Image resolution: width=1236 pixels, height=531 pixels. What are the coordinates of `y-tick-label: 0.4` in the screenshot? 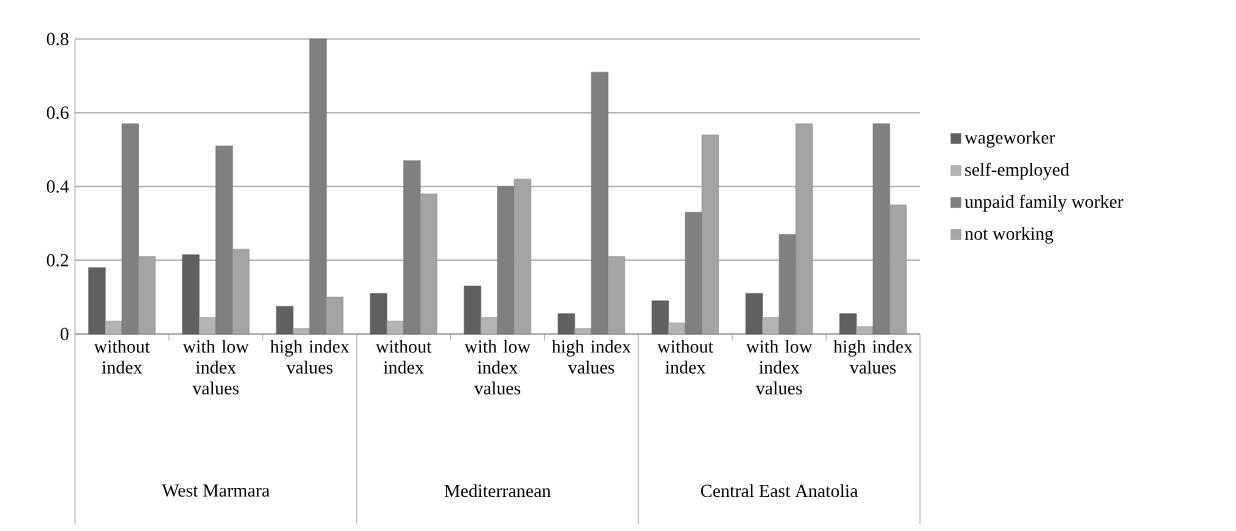 It's located at (57, 186).